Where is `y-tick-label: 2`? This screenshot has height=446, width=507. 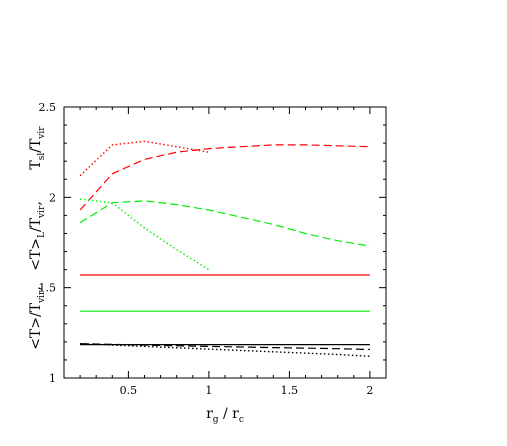
y-tick-label: 2 is located at coordinates (52, 197).